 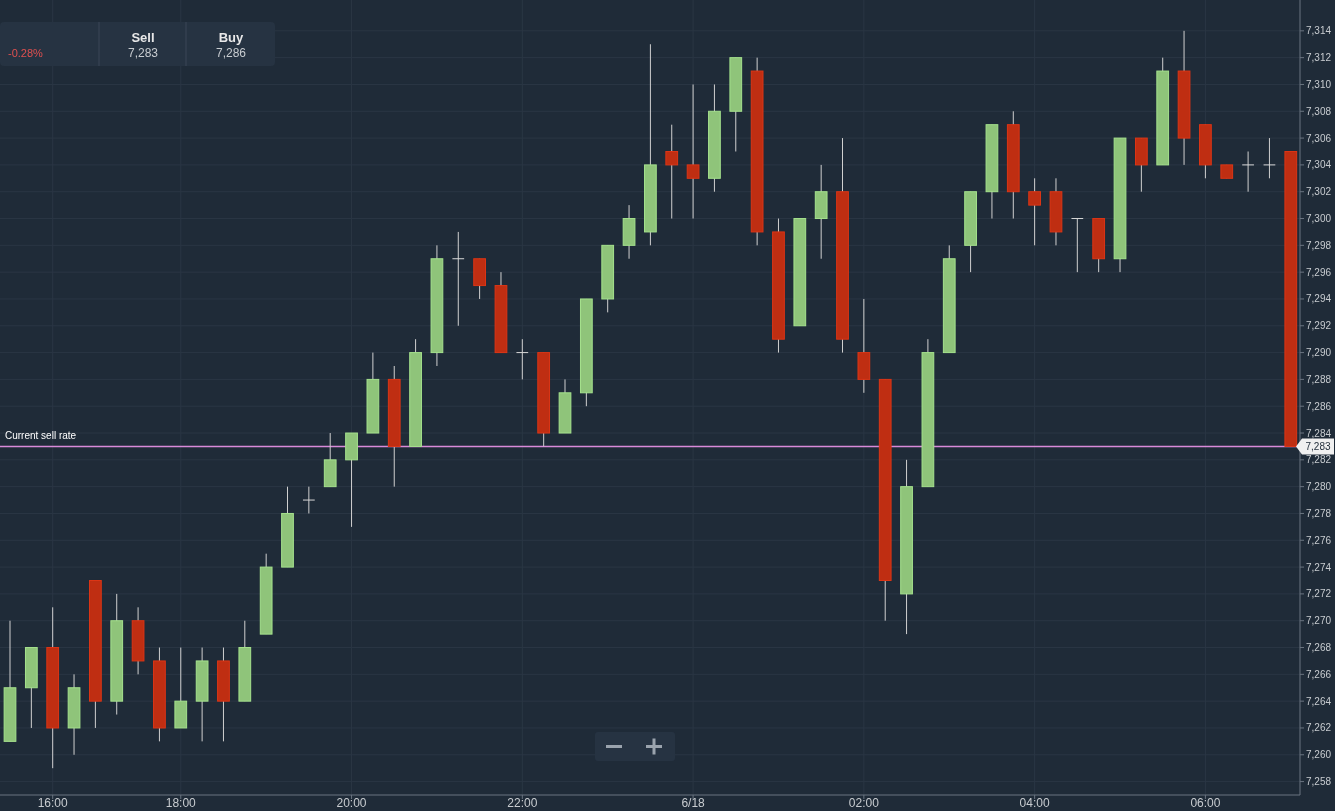 What do you see at coordinates (864, 803) in the screenshot?
I see `x-tick-label: 02:00` at bounding box center [864, 803].